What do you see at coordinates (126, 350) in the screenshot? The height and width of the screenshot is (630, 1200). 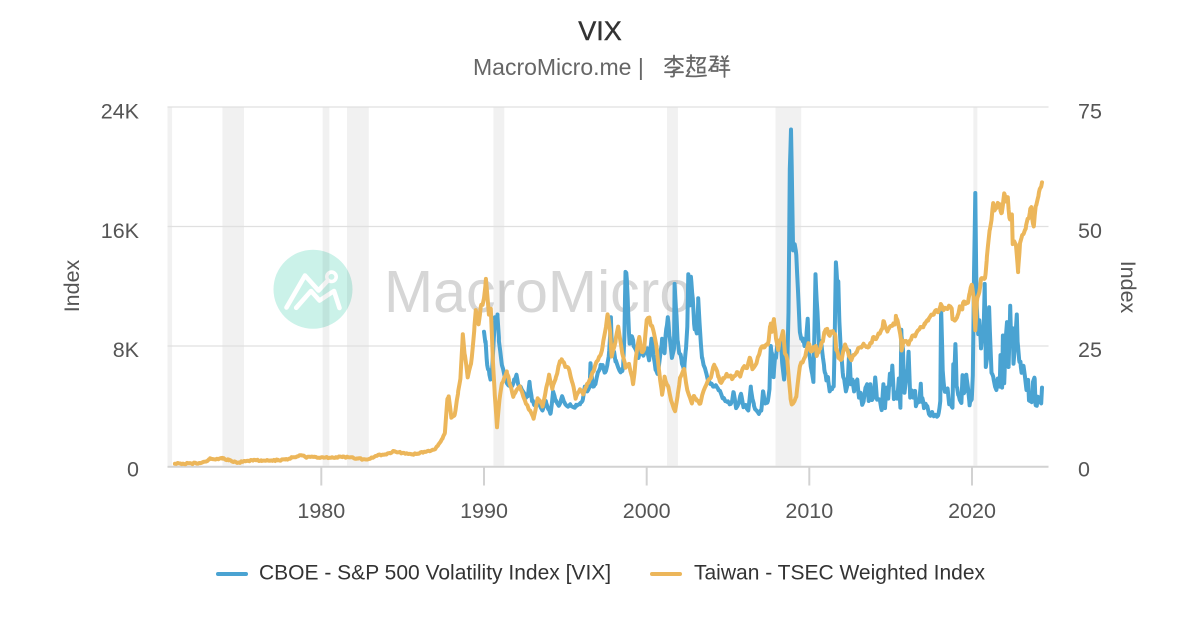 I see `svg-text: 8K` at bounding box center [126, 350].